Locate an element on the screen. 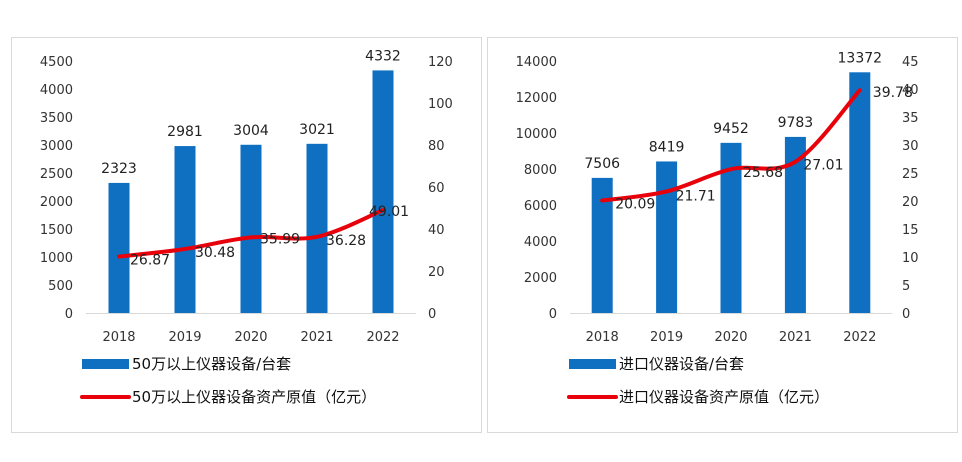 The image size is (962, 462). line-data-label: 36.28 is located at coordinates (346, 241).